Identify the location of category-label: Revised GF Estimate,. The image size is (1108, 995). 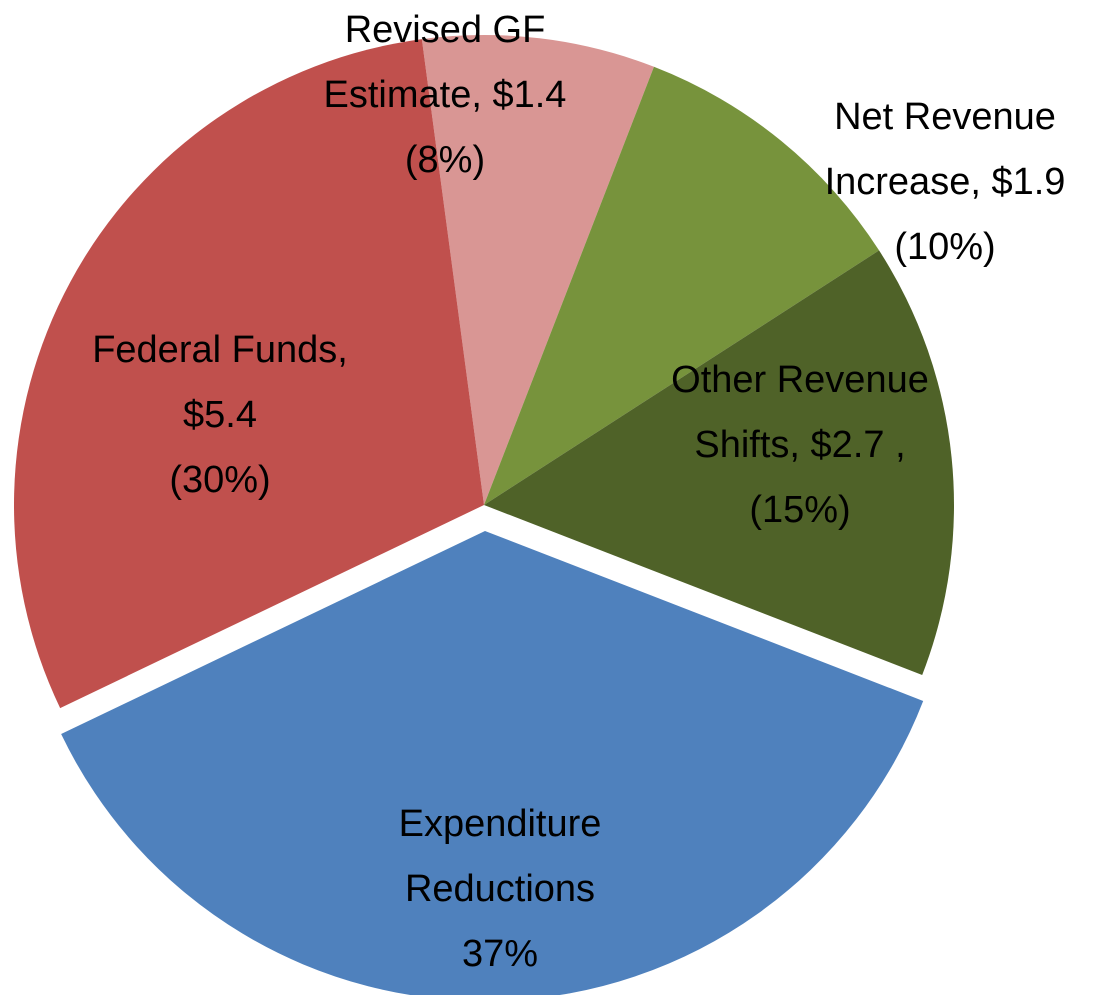
(434, 62).